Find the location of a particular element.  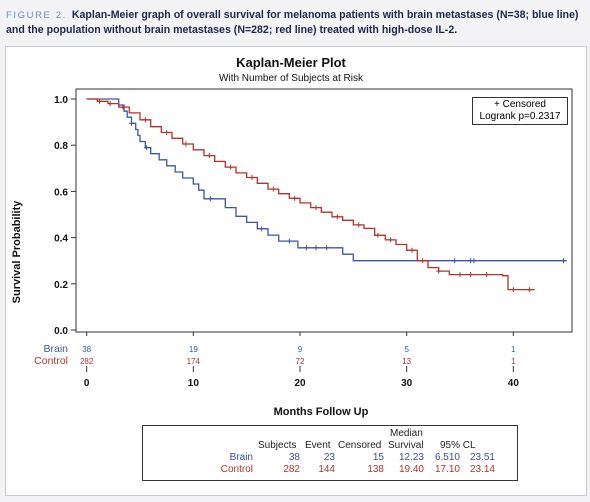

summary-col-censored: Censored is located at coordinates (360, 445).